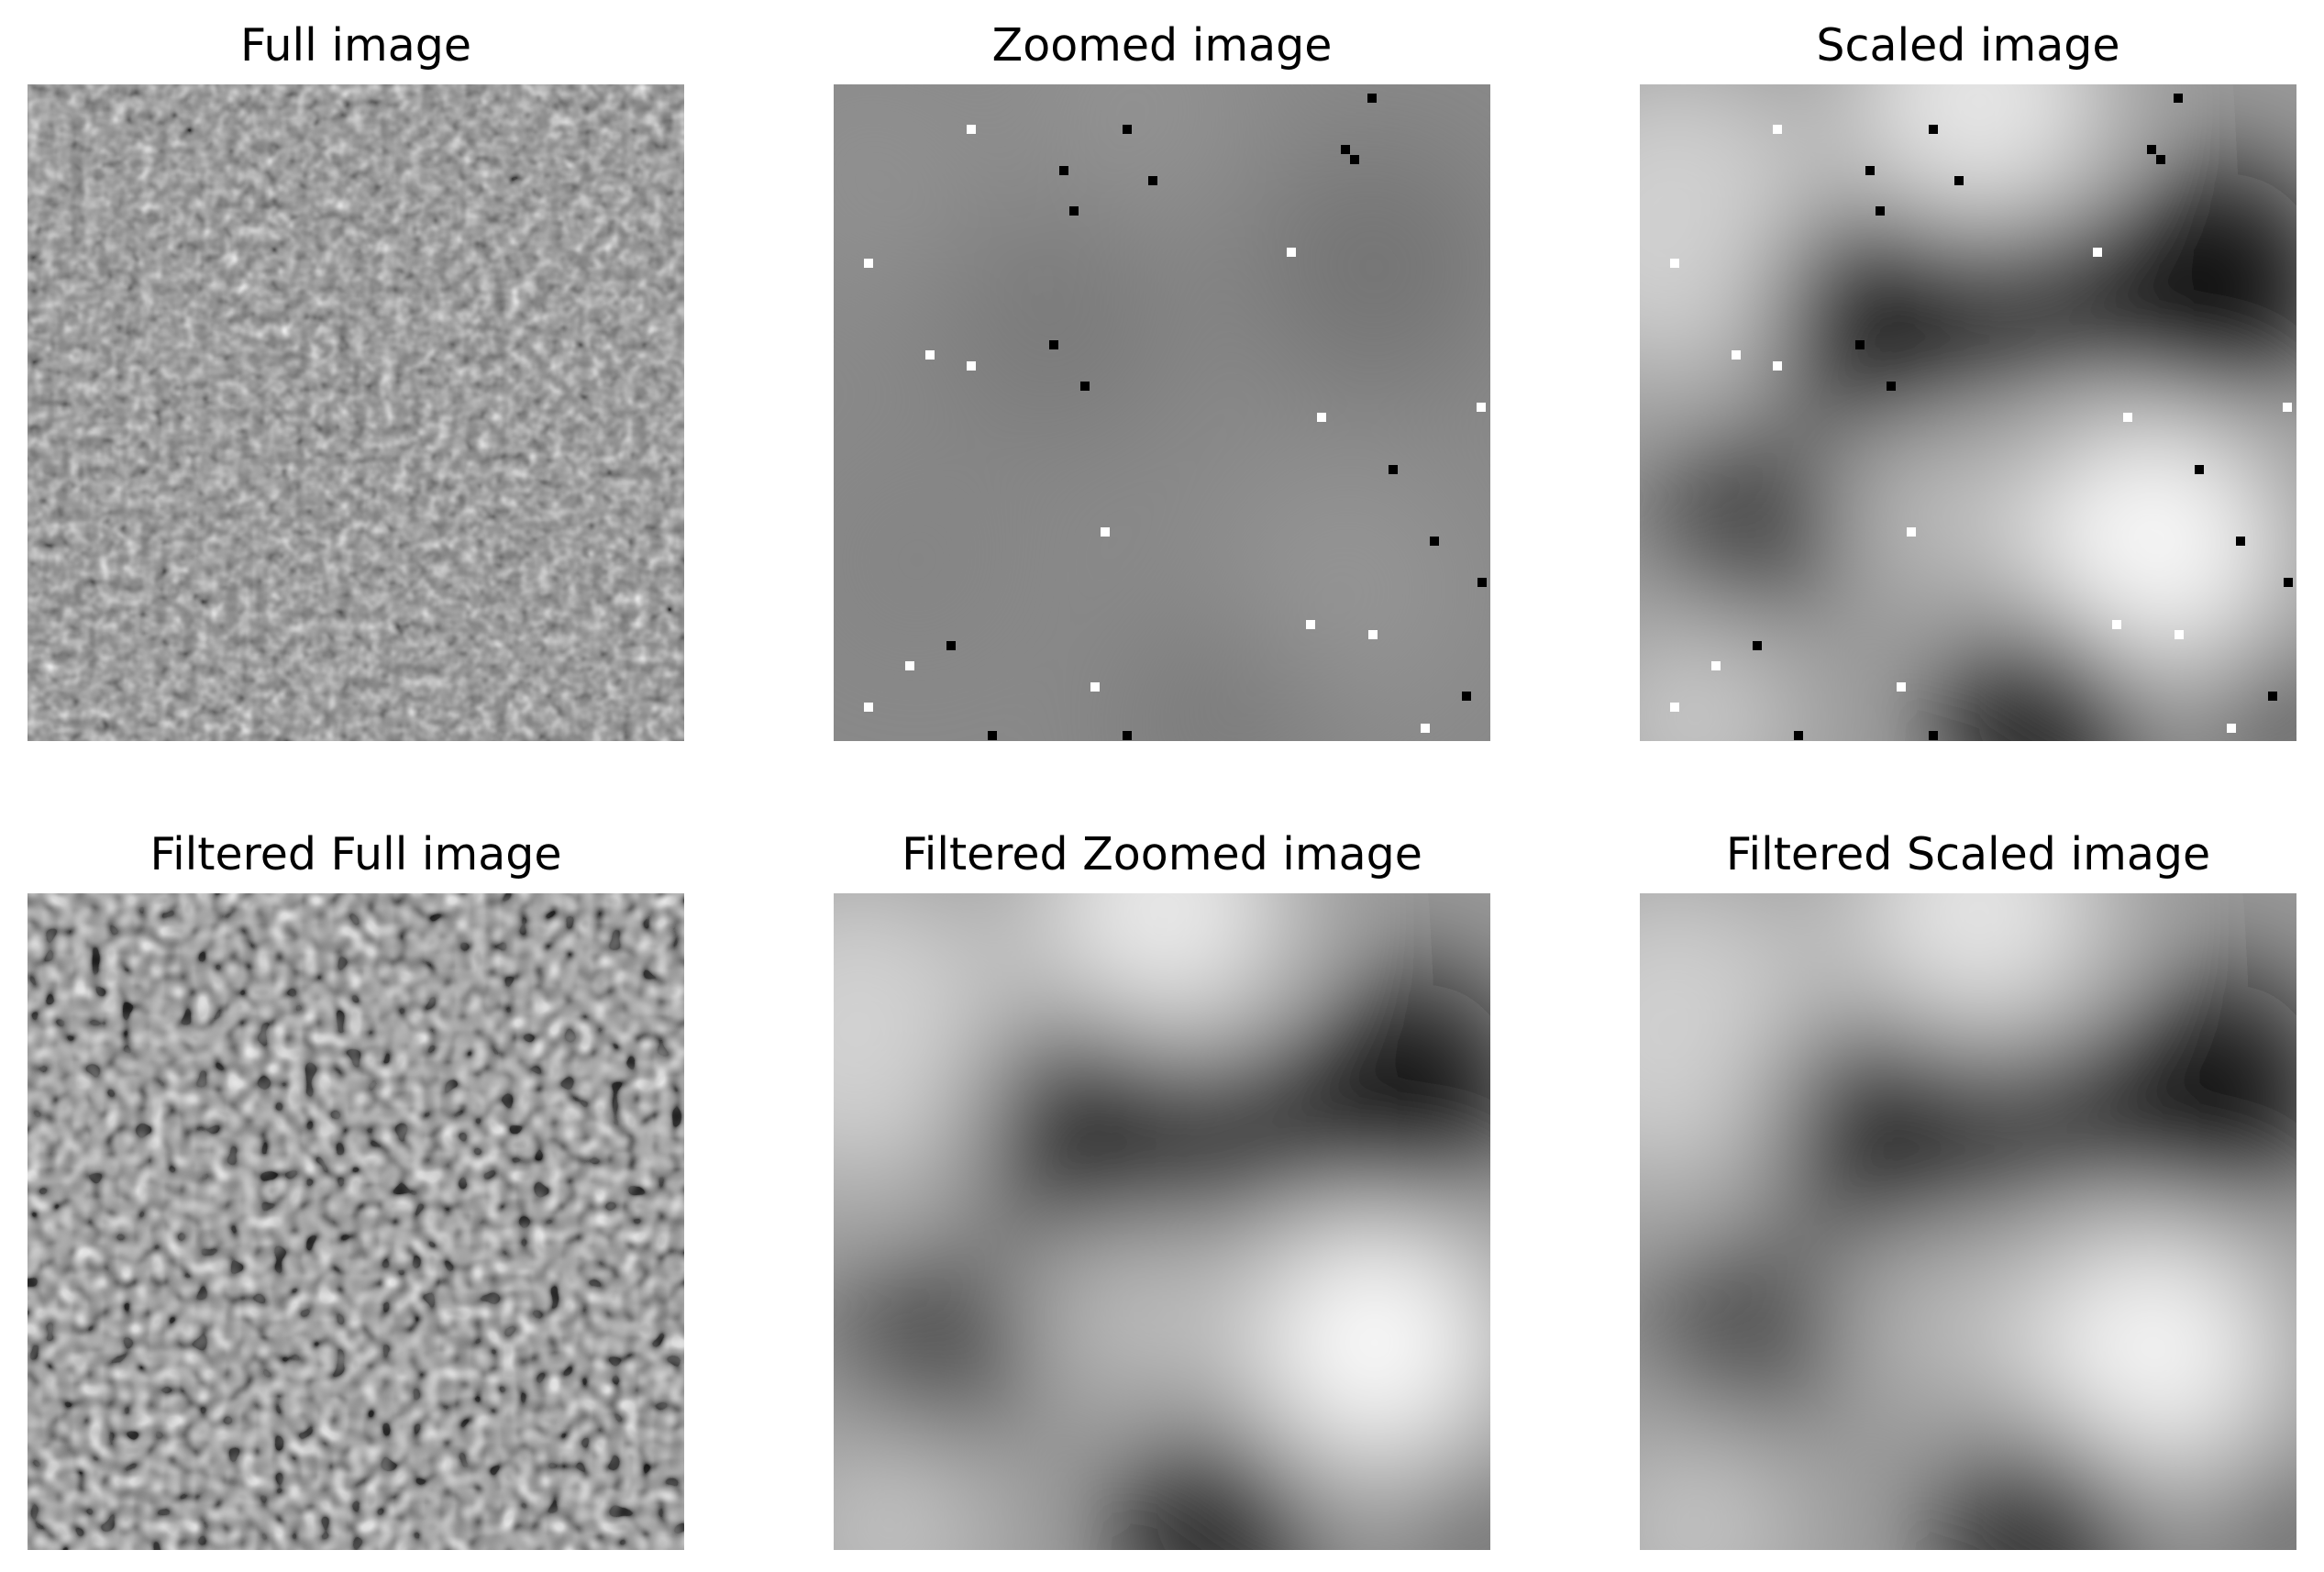  What do you see at coordinates (1175, 417) in the screenshot?
I see `zoomed-speckles` at bounding box center [1175, 417].